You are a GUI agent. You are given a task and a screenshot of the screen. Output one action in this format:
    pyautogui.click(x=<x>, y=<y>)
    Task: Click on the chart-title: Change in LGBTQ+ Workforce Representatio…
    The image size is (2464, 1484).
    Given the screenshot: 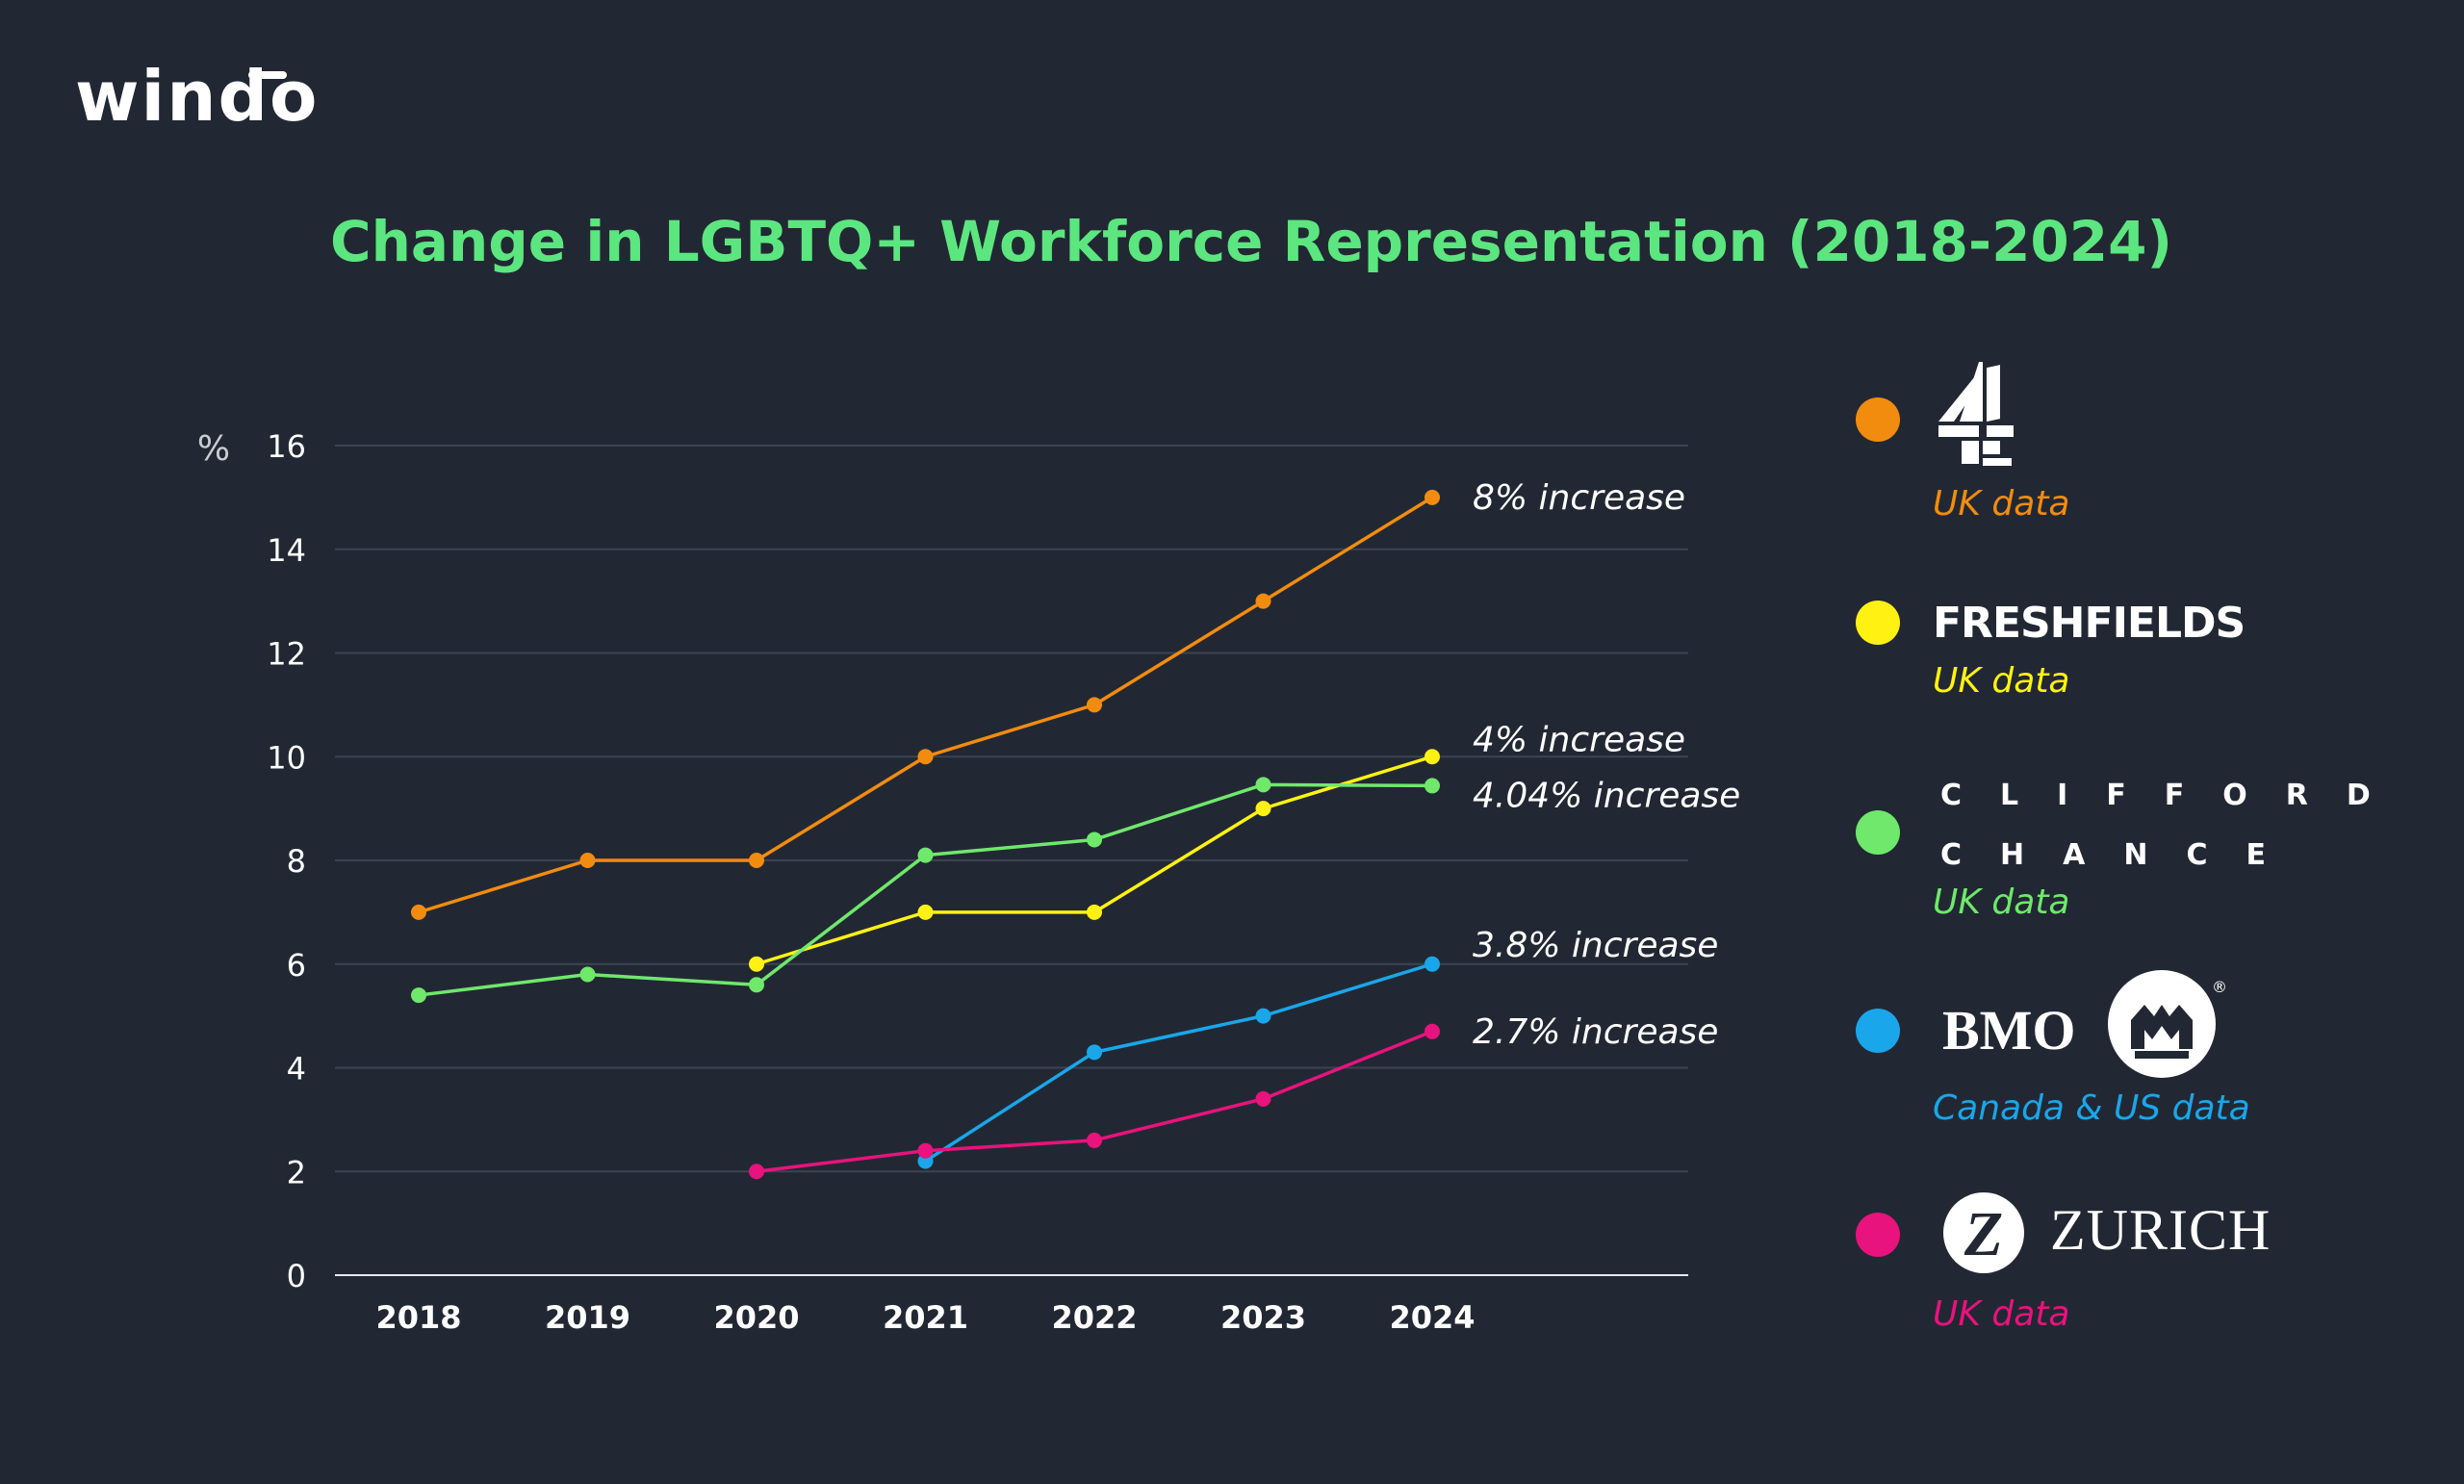 What is the action you would take?
    pyautogui.click(x=1251, y=241)
    